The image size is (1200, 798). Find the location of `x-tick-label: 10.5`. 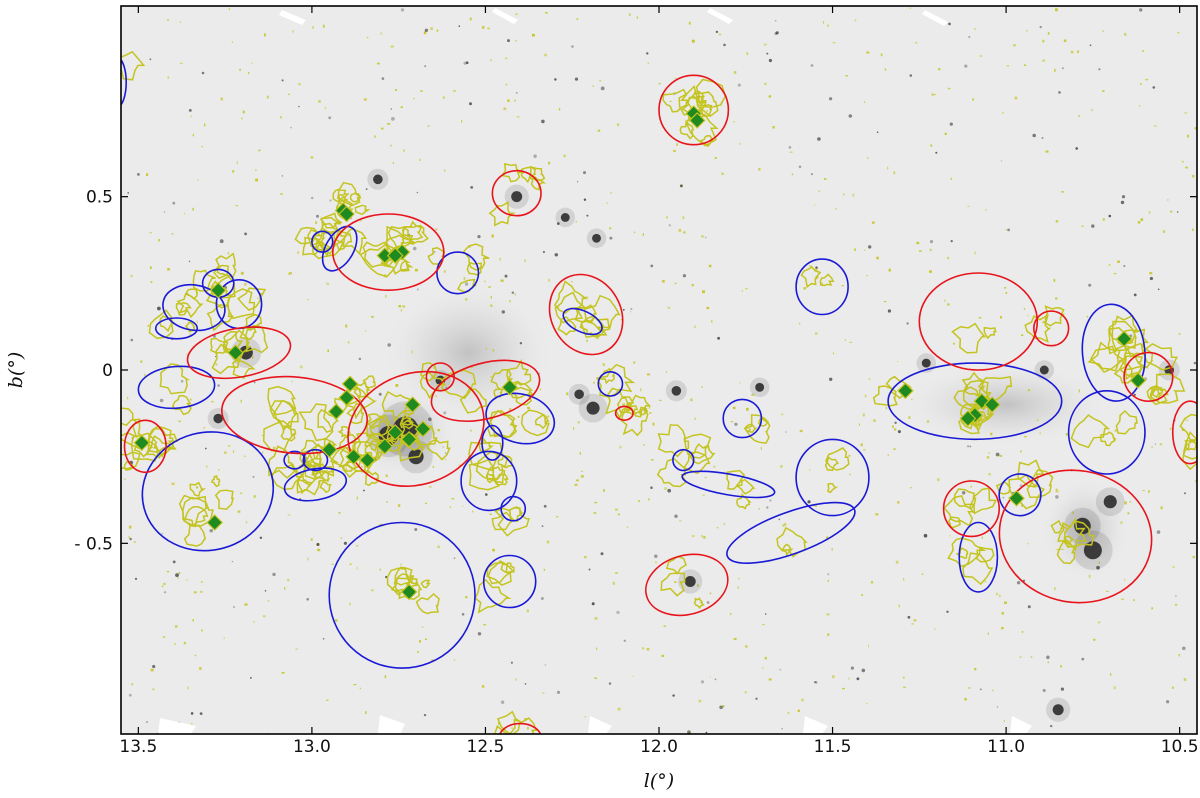

x-tick-label: 10.5 is located at coordinates (1180, 747).